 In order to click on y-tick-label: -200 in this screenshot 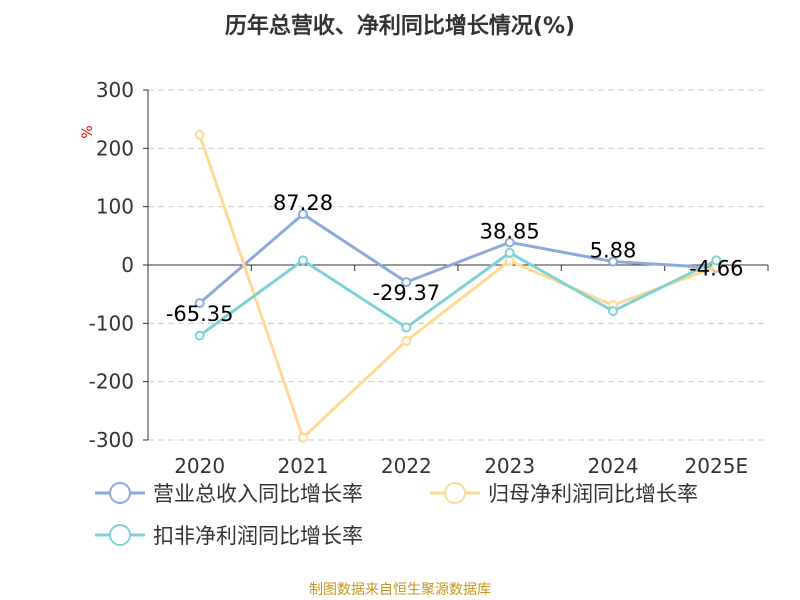, I will do `click(111, 382)`.